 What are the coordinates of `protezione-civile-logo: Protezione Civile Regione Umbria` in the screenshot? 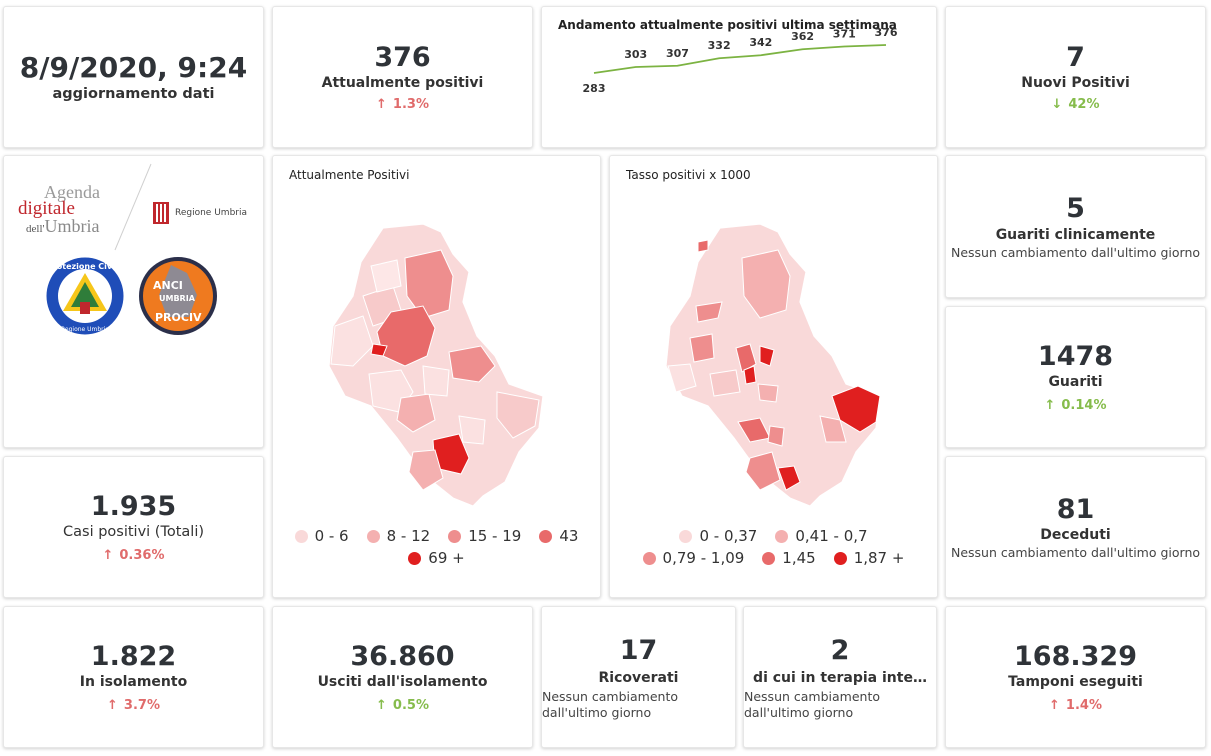 It's located at (85, 296).